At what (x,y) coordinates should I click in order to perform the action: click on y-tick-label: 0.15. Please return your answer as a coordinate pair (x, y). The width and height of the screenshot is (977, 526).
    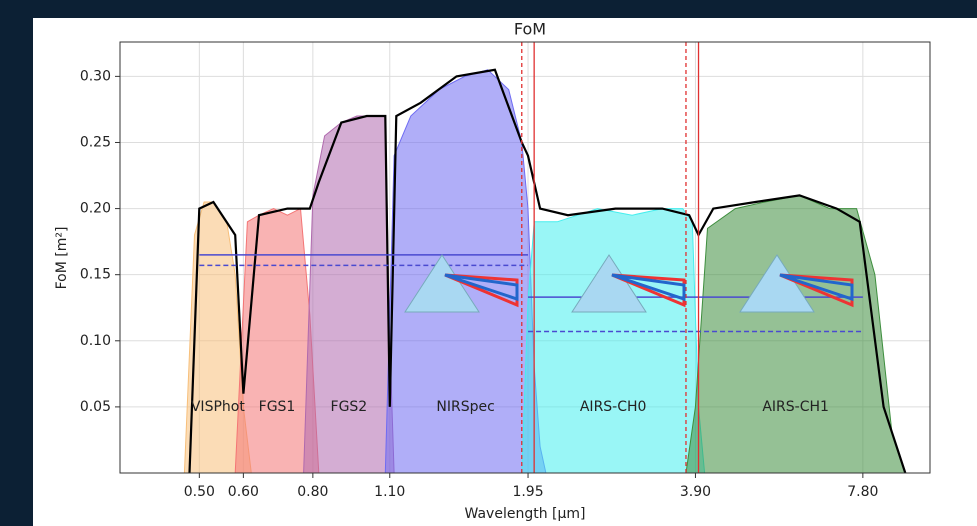
    Looking at the image, I should click on (95, 275).